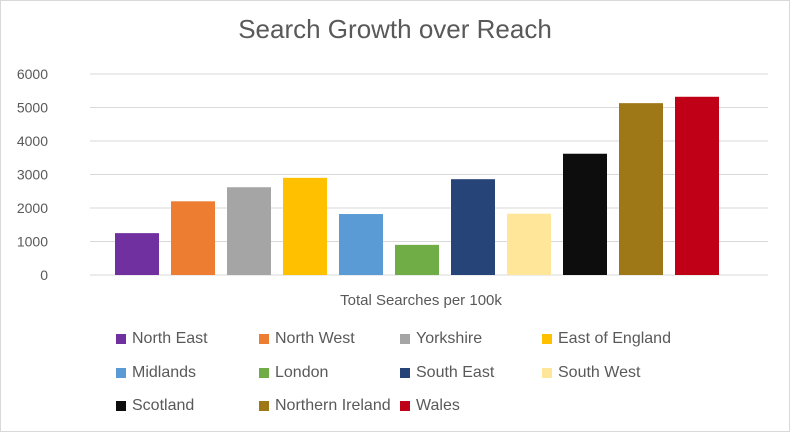 This screenshot has height=432, width=790. I want to click on bar-east-of-england, so click(305, 226).